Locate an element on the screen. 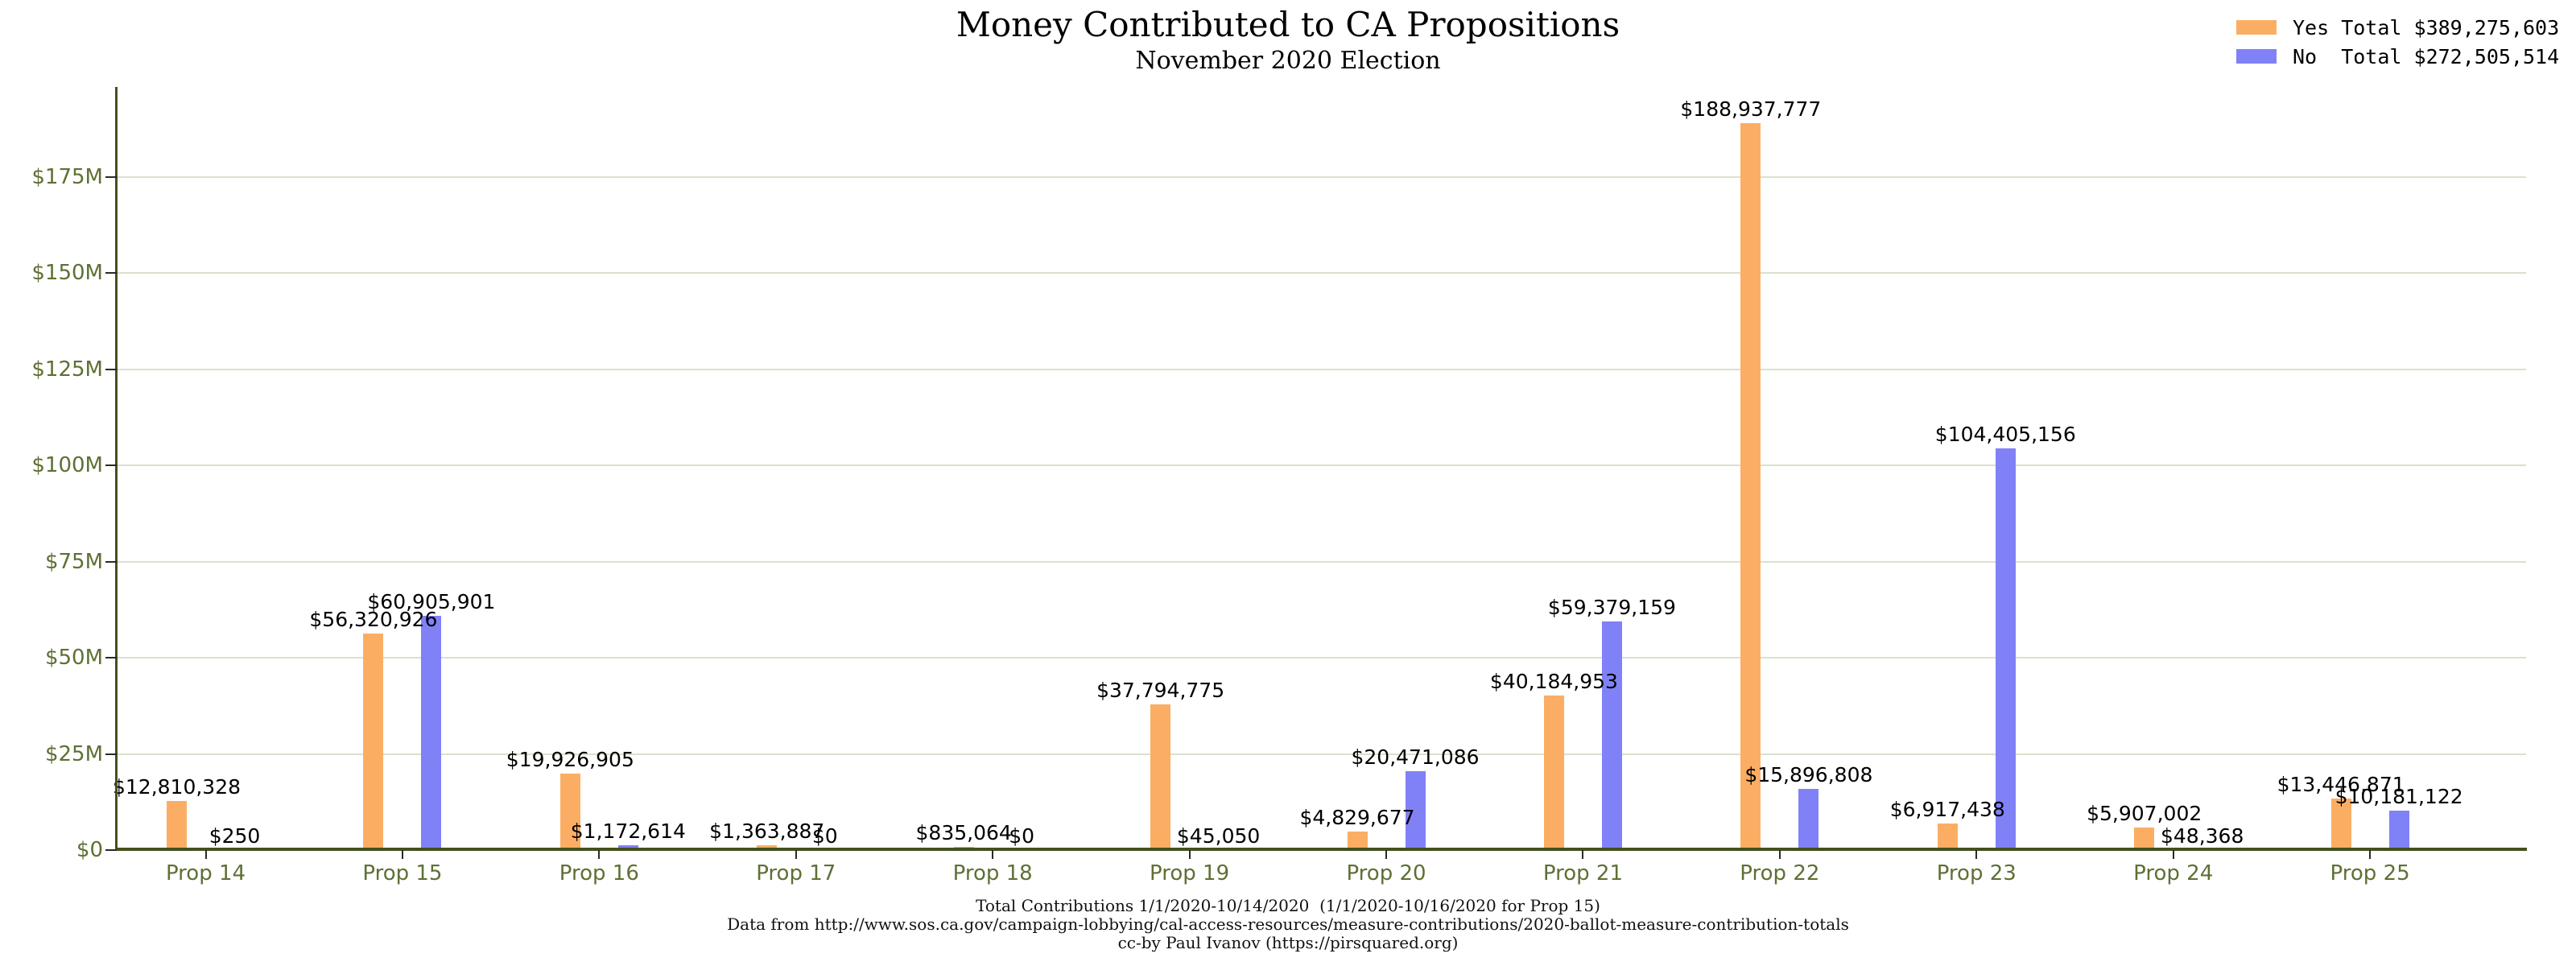 The image size is (2576, 966). value-label-no-prop-21: $59,379,159 is located at coordinates (1611, 608).